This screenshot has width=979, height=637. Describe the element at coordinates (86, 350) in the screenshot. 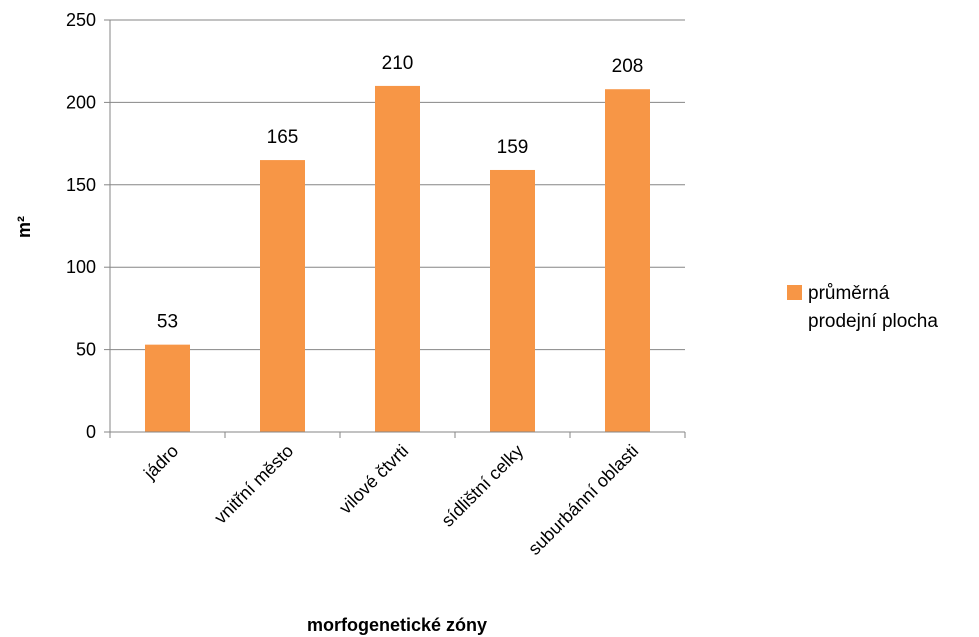

I see `y-tick-label: 50` at that location.